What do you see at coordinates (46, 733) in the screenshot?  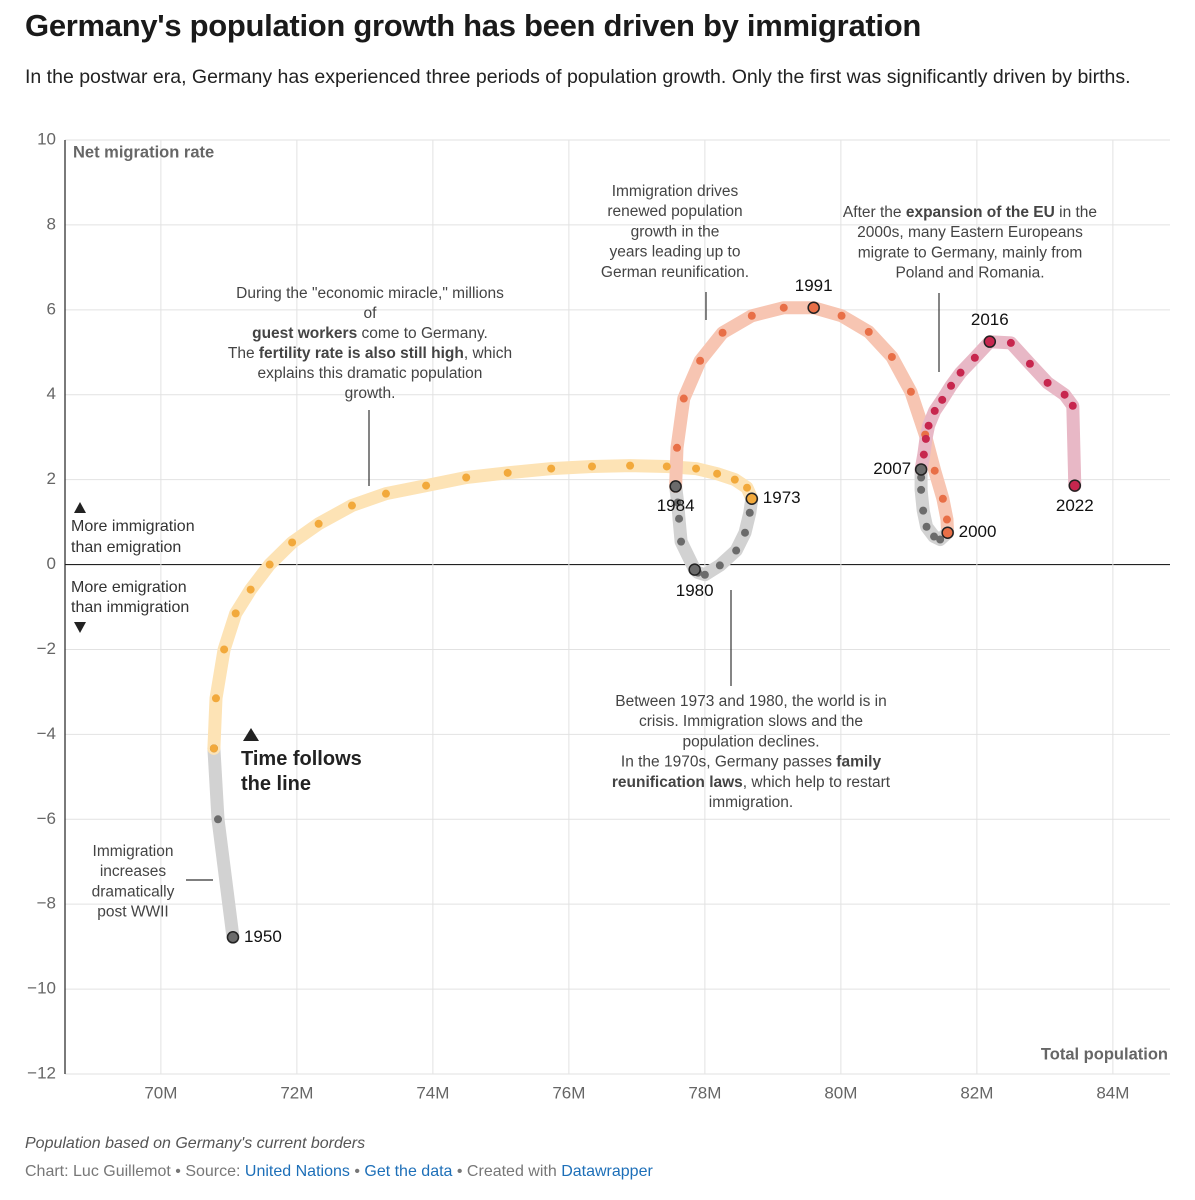 I see `y-tick-label: −4` at bounding box center [46, 733].